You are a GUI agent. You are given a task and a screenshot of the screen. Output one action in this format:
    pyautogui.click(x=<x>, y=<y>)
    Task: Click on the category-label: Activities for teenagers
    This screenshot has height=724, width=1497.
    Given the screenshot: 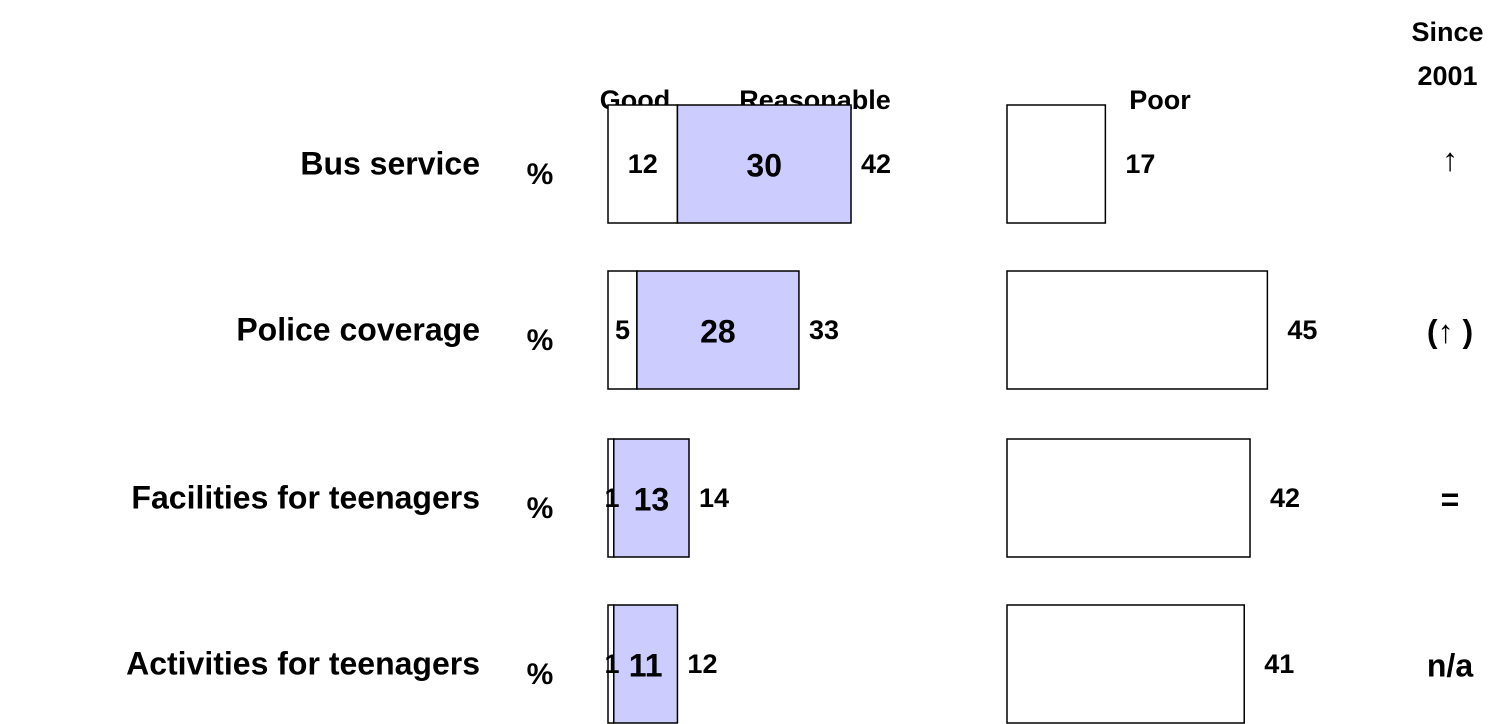 What is the action you would take?
    pyautogui.click(x=303, y=663)
    